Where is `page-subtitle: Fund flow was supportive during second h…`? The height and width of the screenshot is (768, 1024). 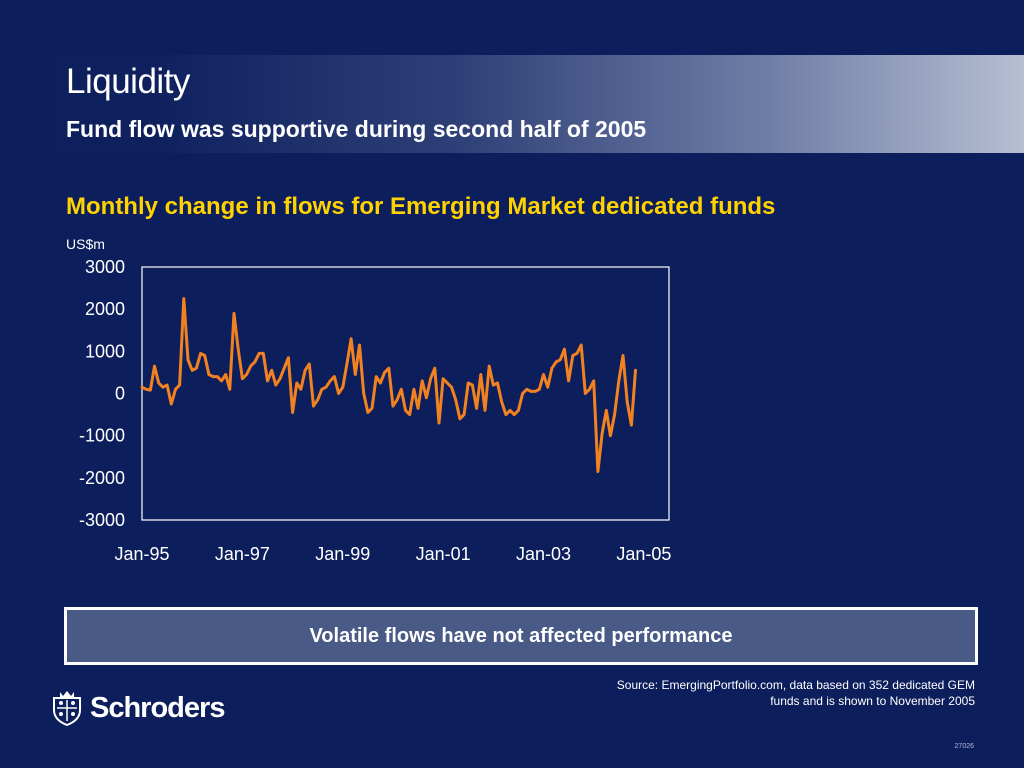 page-subtitle: Fund flow was supportive during second h… is located at coordinates (356, 129).